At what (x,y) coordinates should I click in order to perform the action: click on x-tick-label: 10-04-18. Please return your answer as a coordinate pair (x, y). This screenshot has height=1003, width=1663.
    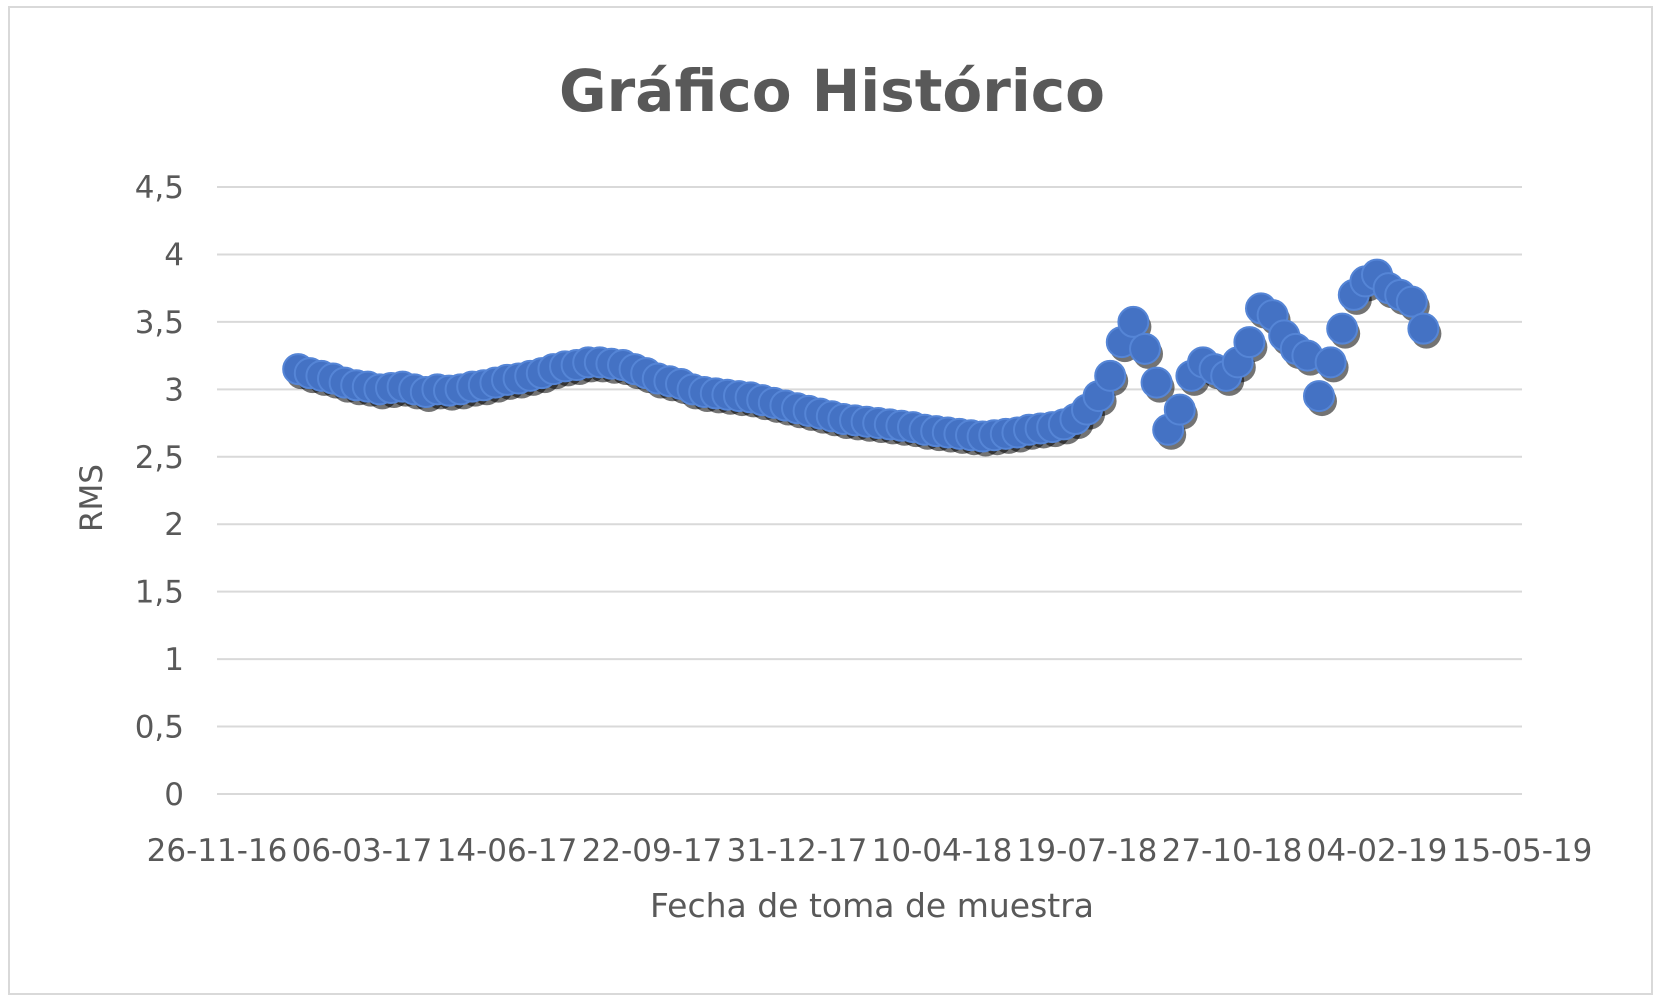
    Looking at the image, I should click on (942, 851).